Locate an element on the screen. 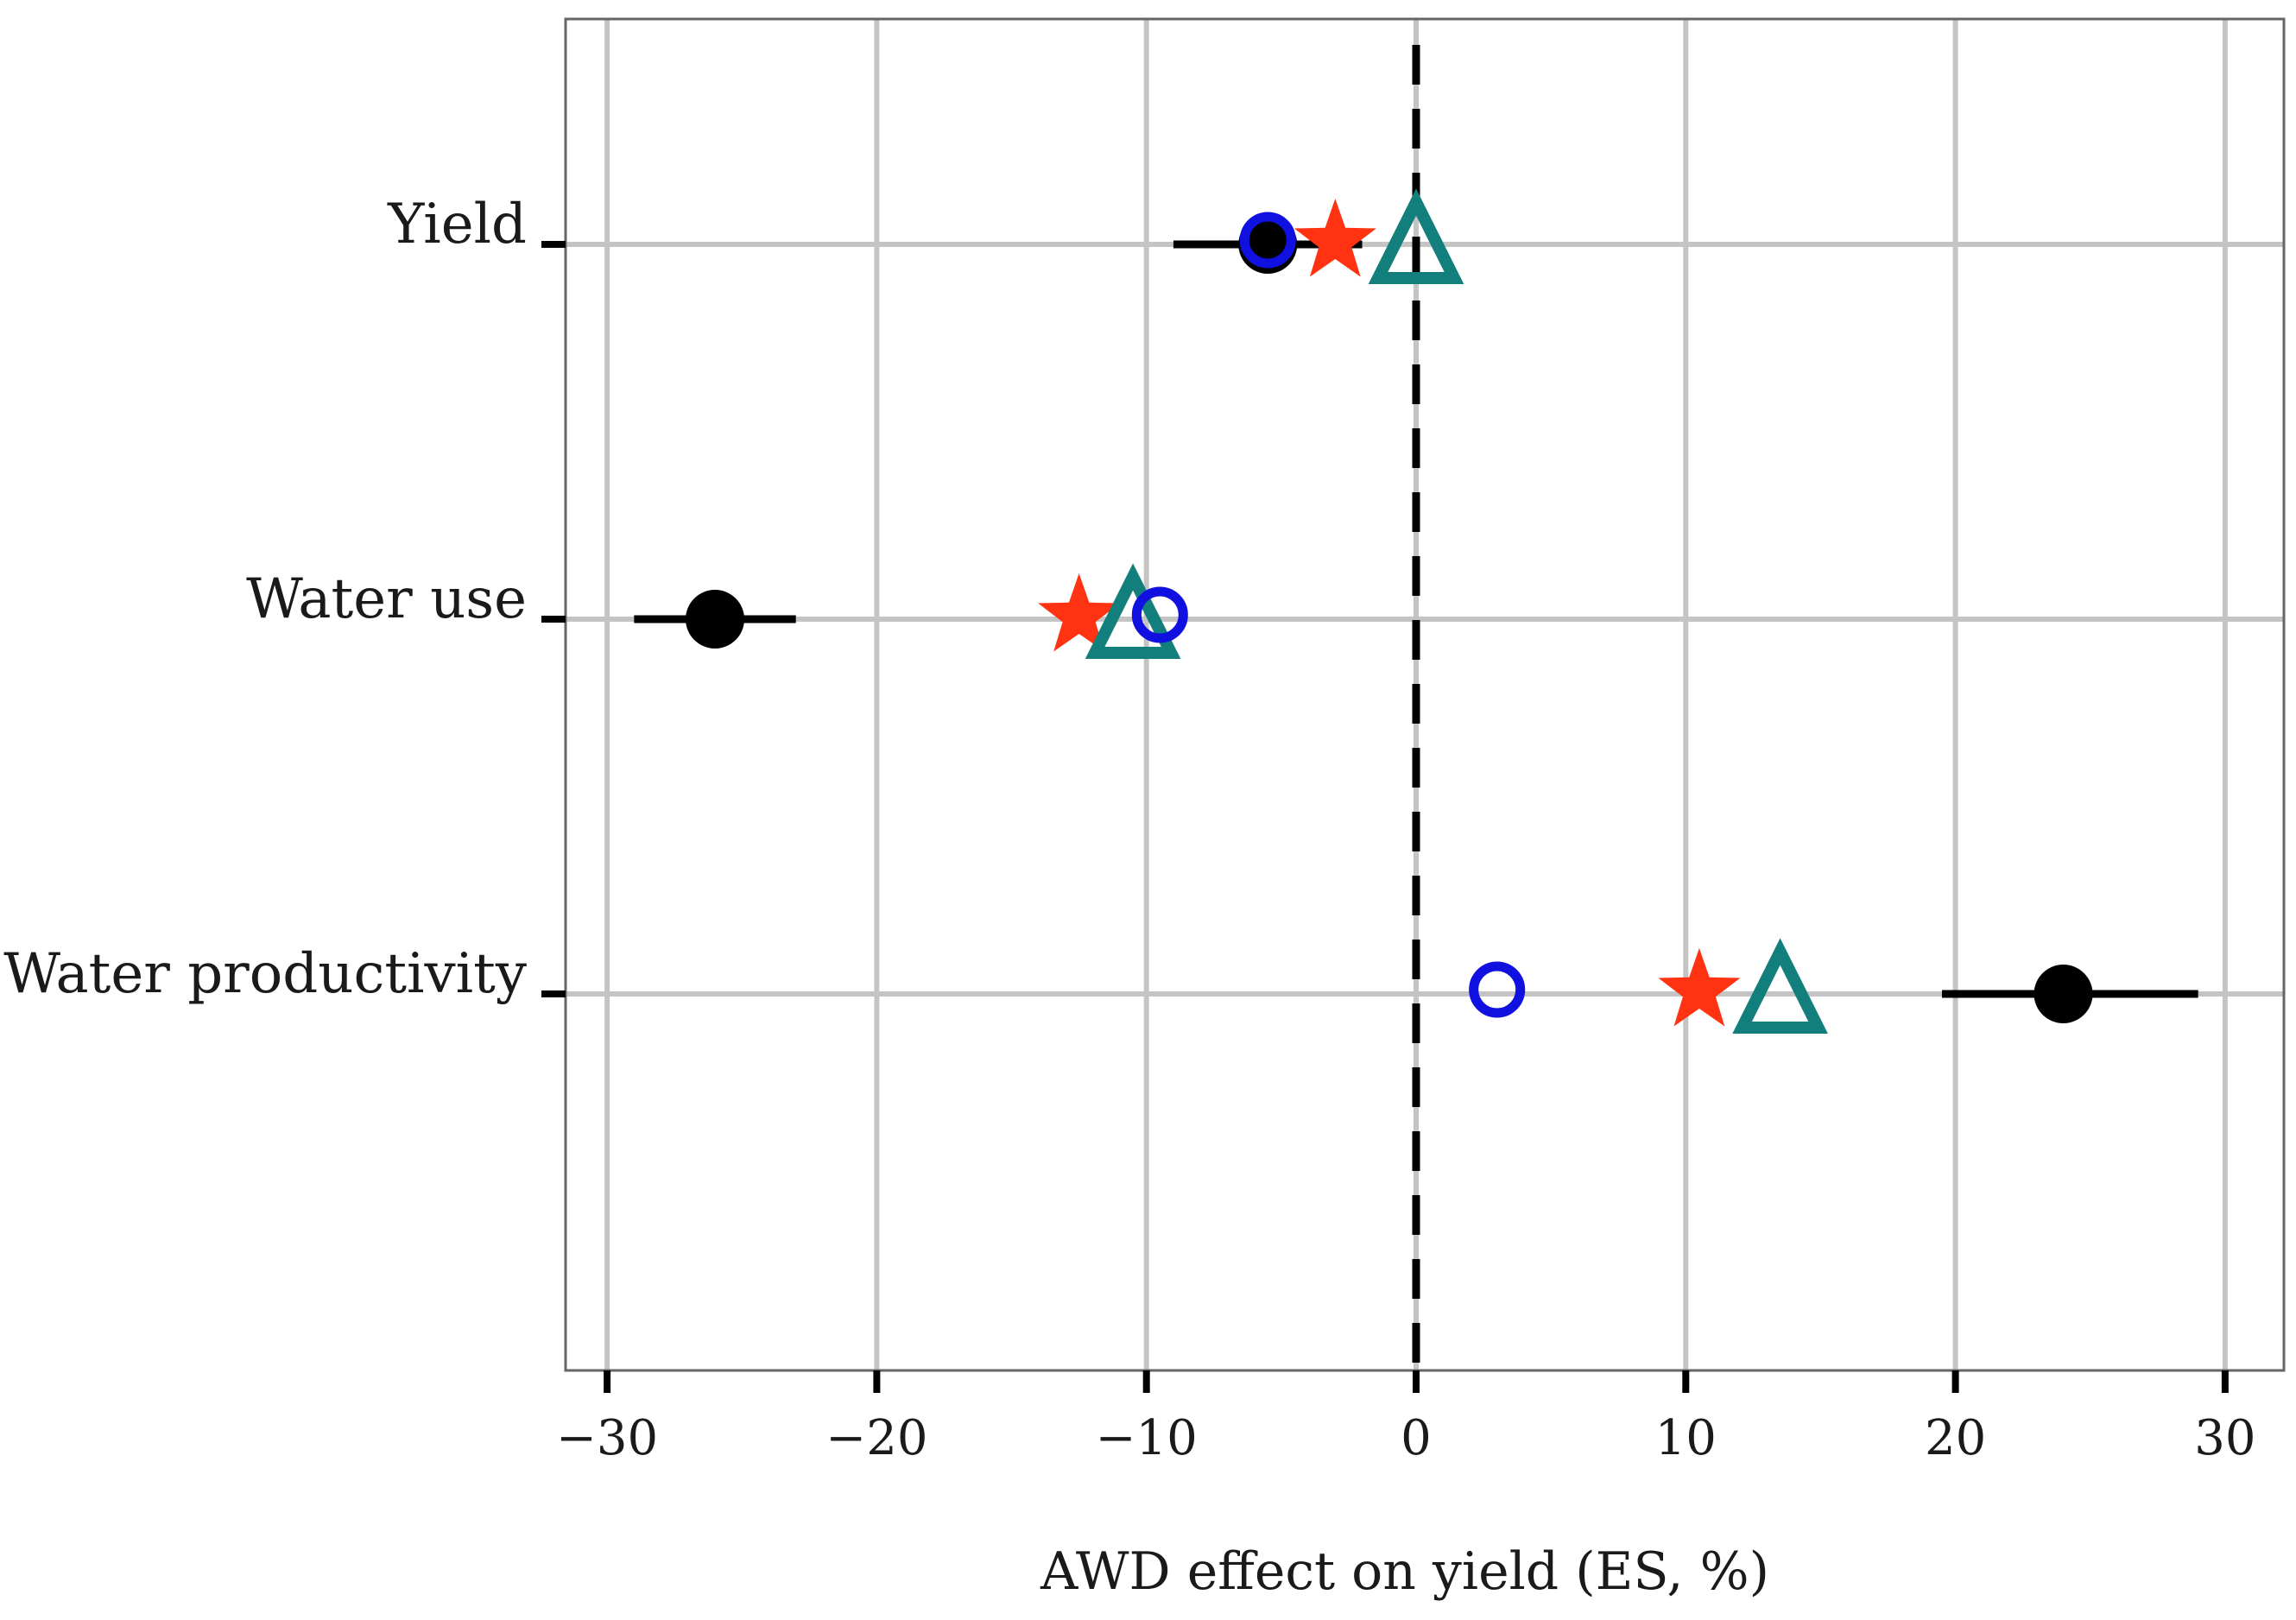 Image resolution: width=2296 pixels, height=1620 pixels. x-tick-label: 0 is located at coordinates (1416, 1438).